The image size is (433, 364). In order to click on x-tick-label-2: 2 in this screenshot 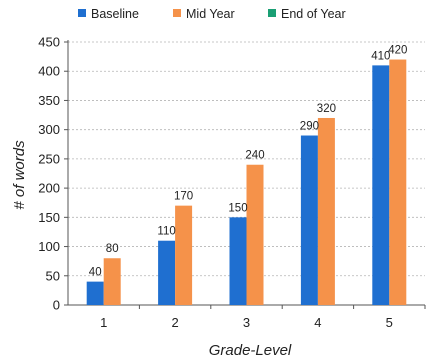, I will do `click(174, 322)`.